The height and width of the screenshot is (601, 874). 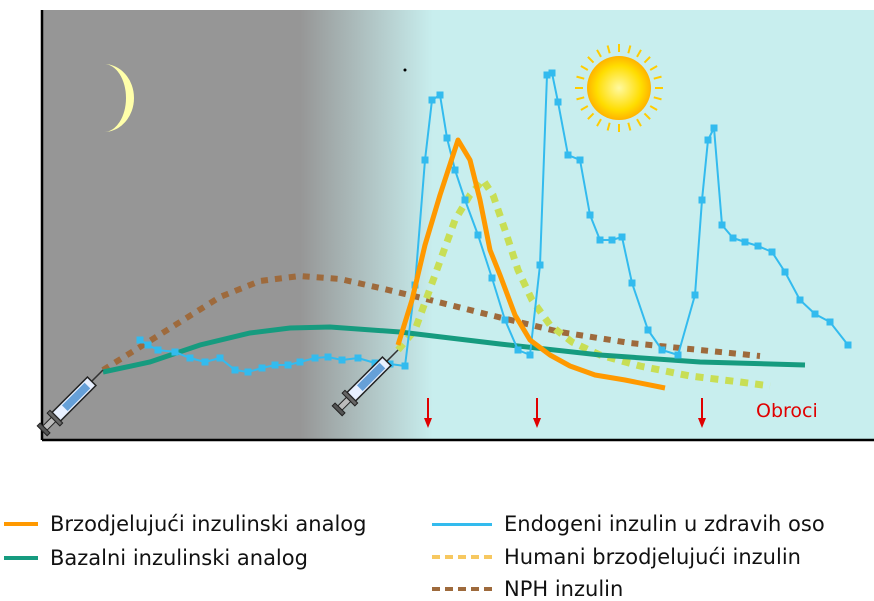 I want to click on series-basal-line, so click(x=454, y=349).